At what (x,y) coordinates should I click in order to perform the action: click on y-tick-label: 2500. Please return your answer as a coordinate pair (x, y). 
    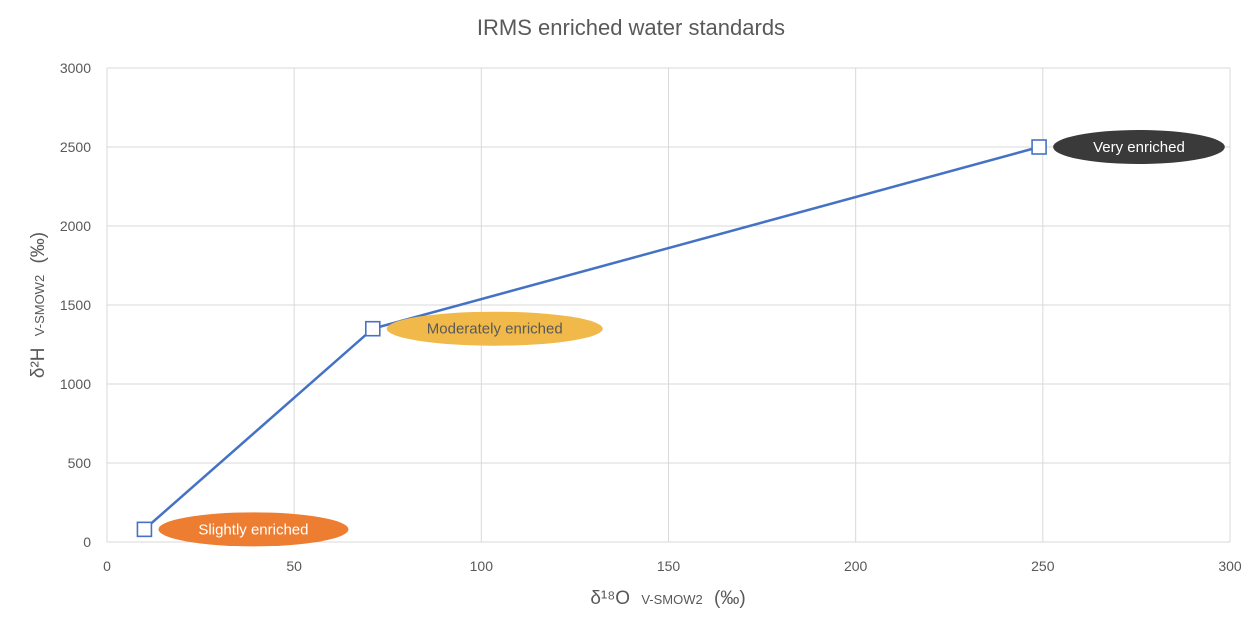
    Looking at the image, I should click on (75, 147).